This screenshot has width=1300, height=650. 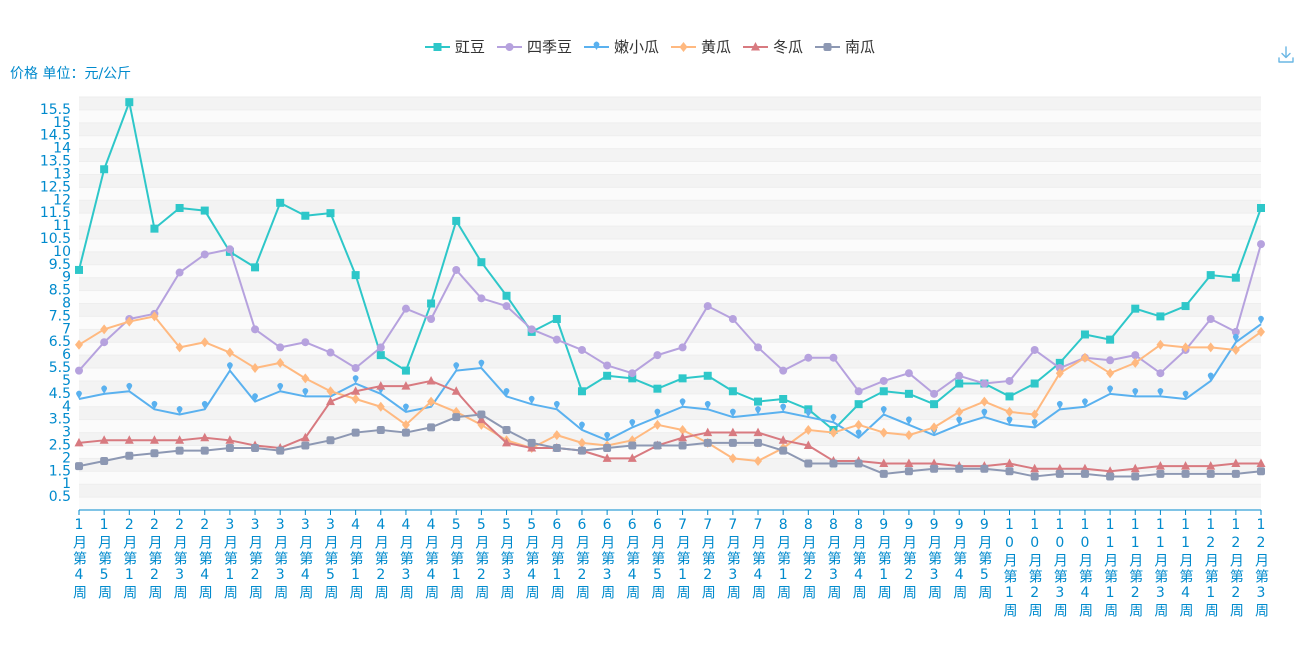 I want to click on legend-item: 南瓜, so click(x=845, y=47).